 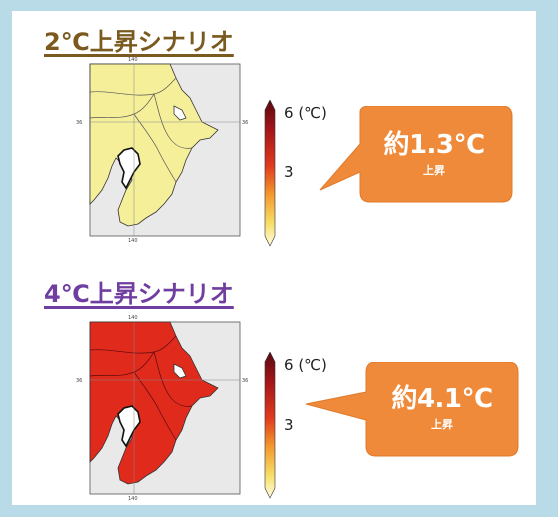 I want to click on callout-2c: 約1.3℃ 上昇, so click(x=414, y=157).